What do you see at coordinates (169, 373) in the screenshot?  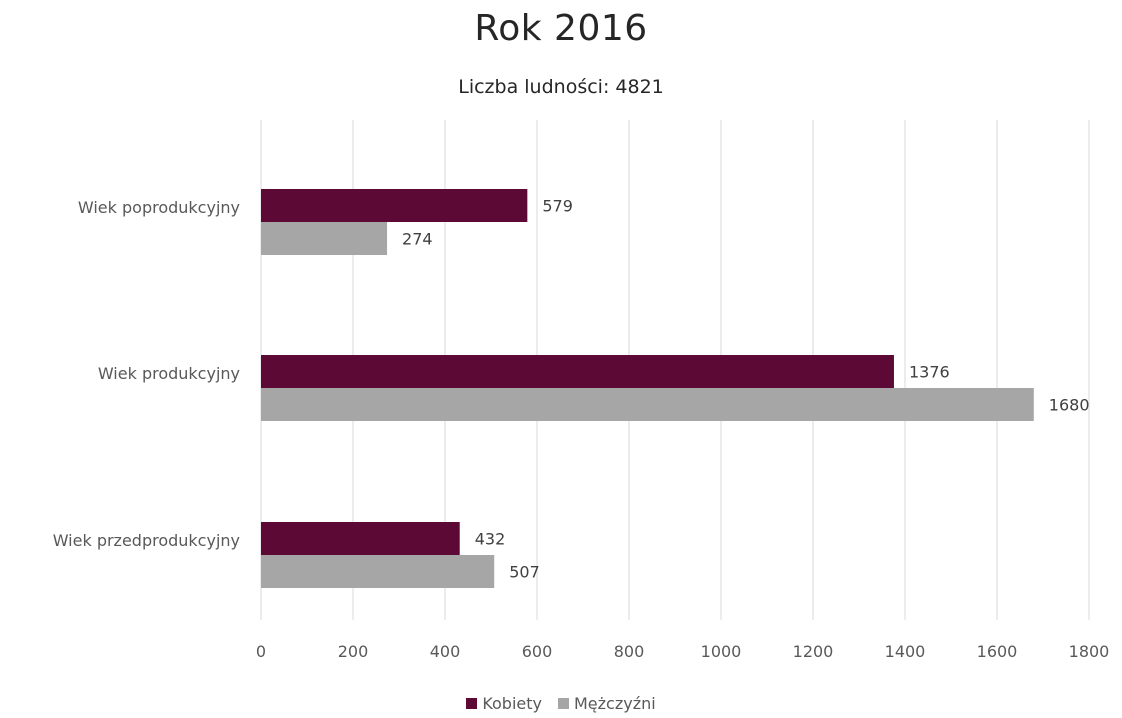 I see `category-label: Wiek produkcyjny` at bounding box center [169, 373].